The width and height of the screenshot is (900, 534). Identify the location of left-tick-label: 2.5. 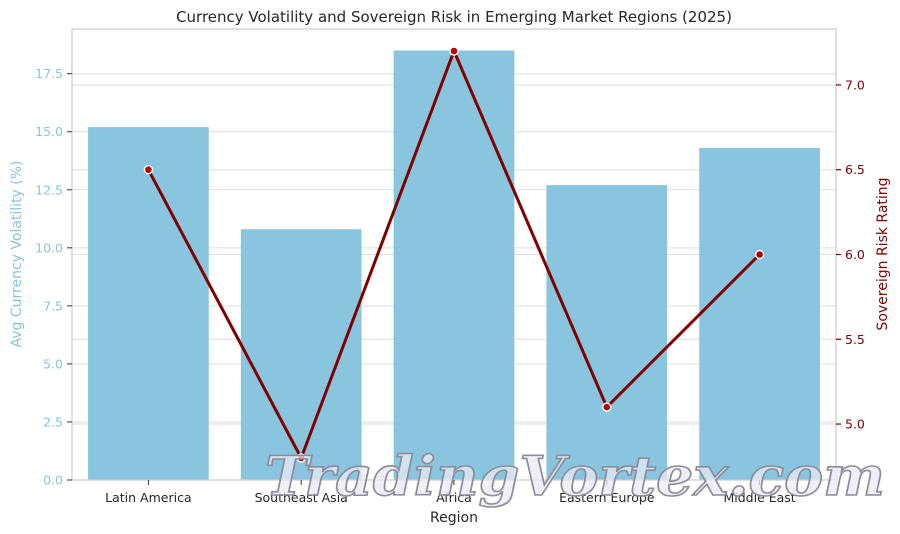
(53, 421).